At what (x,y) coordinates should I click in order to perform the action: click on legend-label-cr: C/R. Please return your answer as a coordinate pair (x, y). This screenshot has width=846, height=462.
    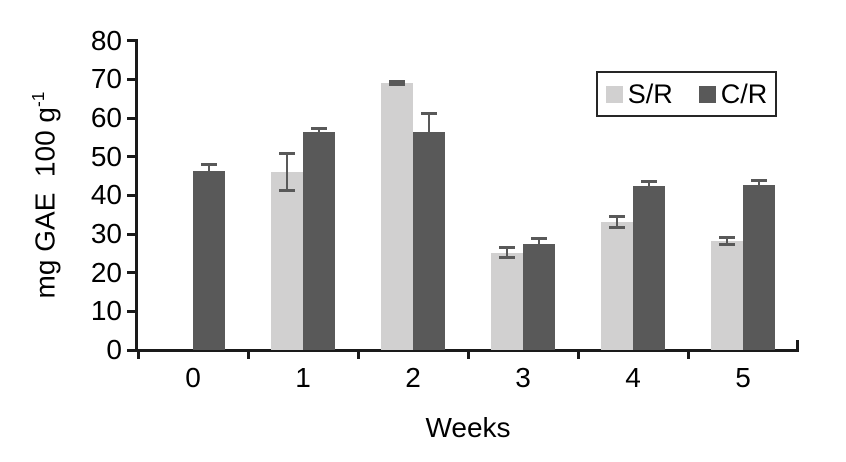
    Looking at the image, I should click on (744, 93).